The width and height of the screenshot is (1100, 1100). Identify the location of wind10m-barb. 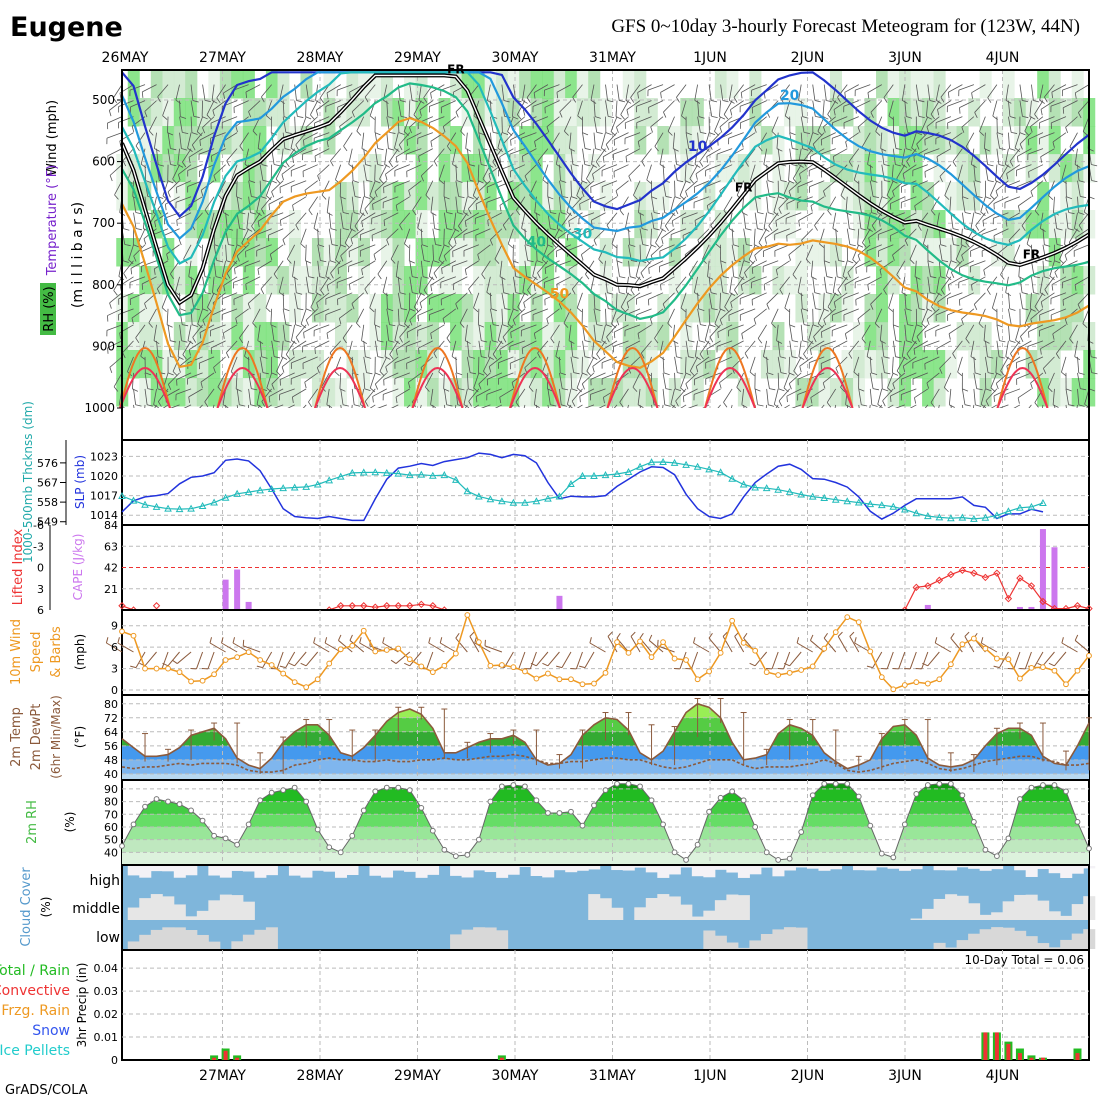
(656, 646).